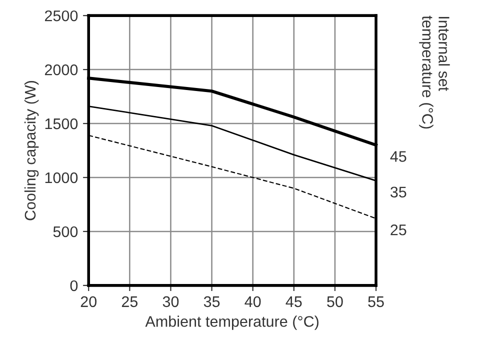 This screenshot has width=479, height=346. What do you see at coordinates (252, 302) in the screenshot?
I see `x-tick-label: 40` at bounding box center [252, 302].